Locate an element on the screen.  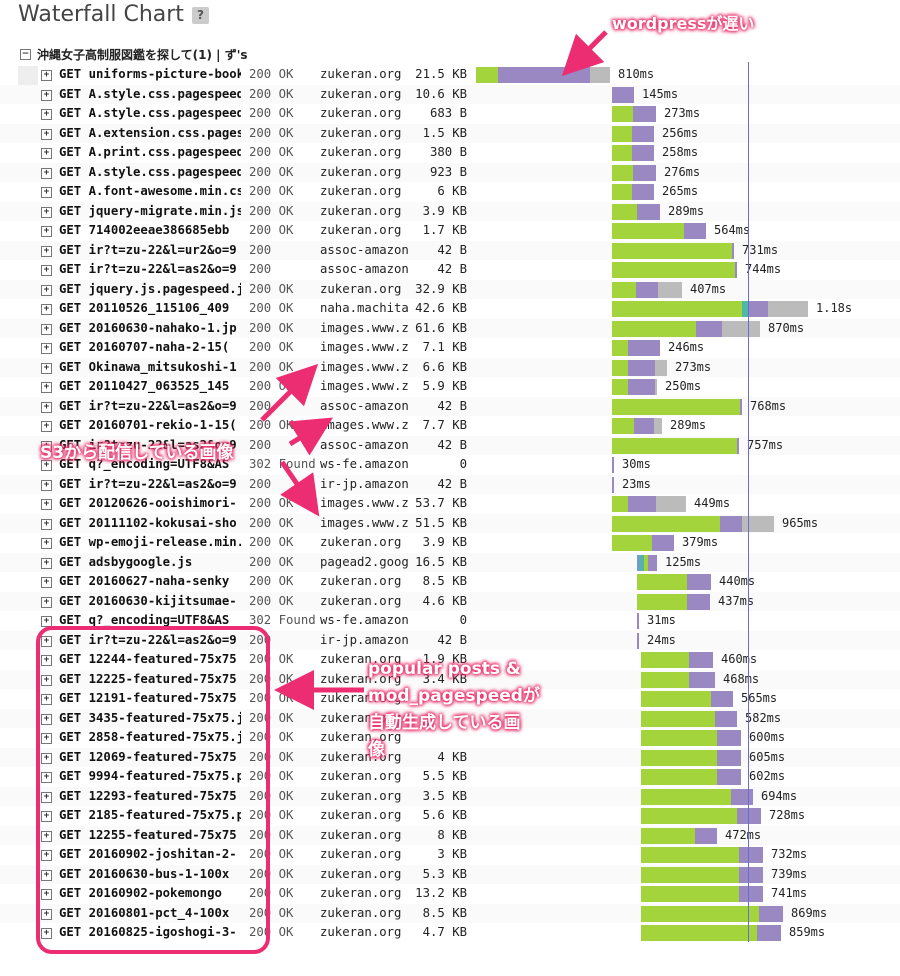
timing-label: 741ms is located at coordinates (789, 893).